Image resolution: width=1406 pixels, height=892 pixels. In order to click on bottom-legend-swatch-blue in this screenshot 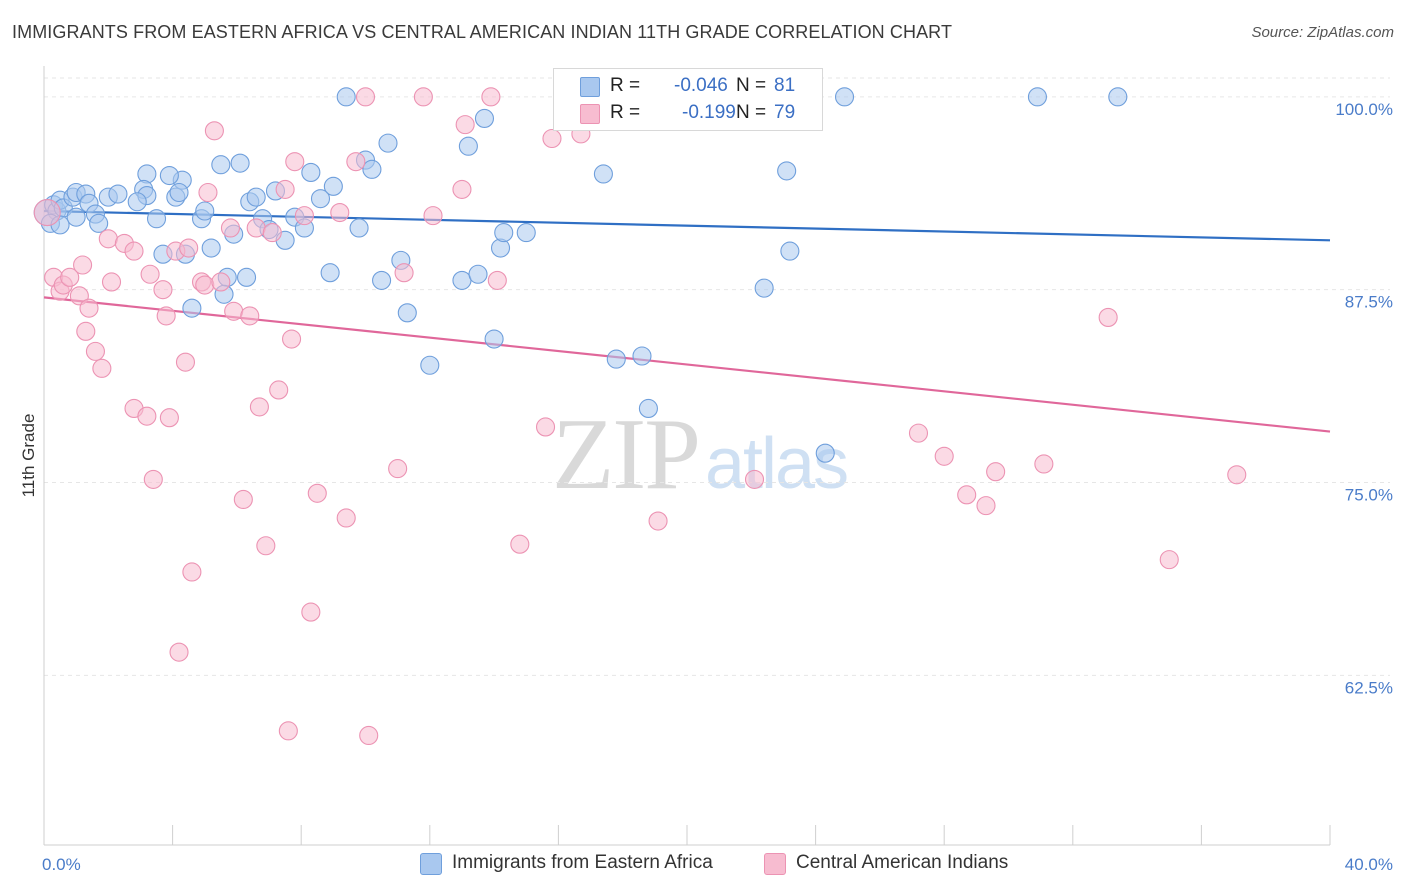, I will do `click(431, 864)`.